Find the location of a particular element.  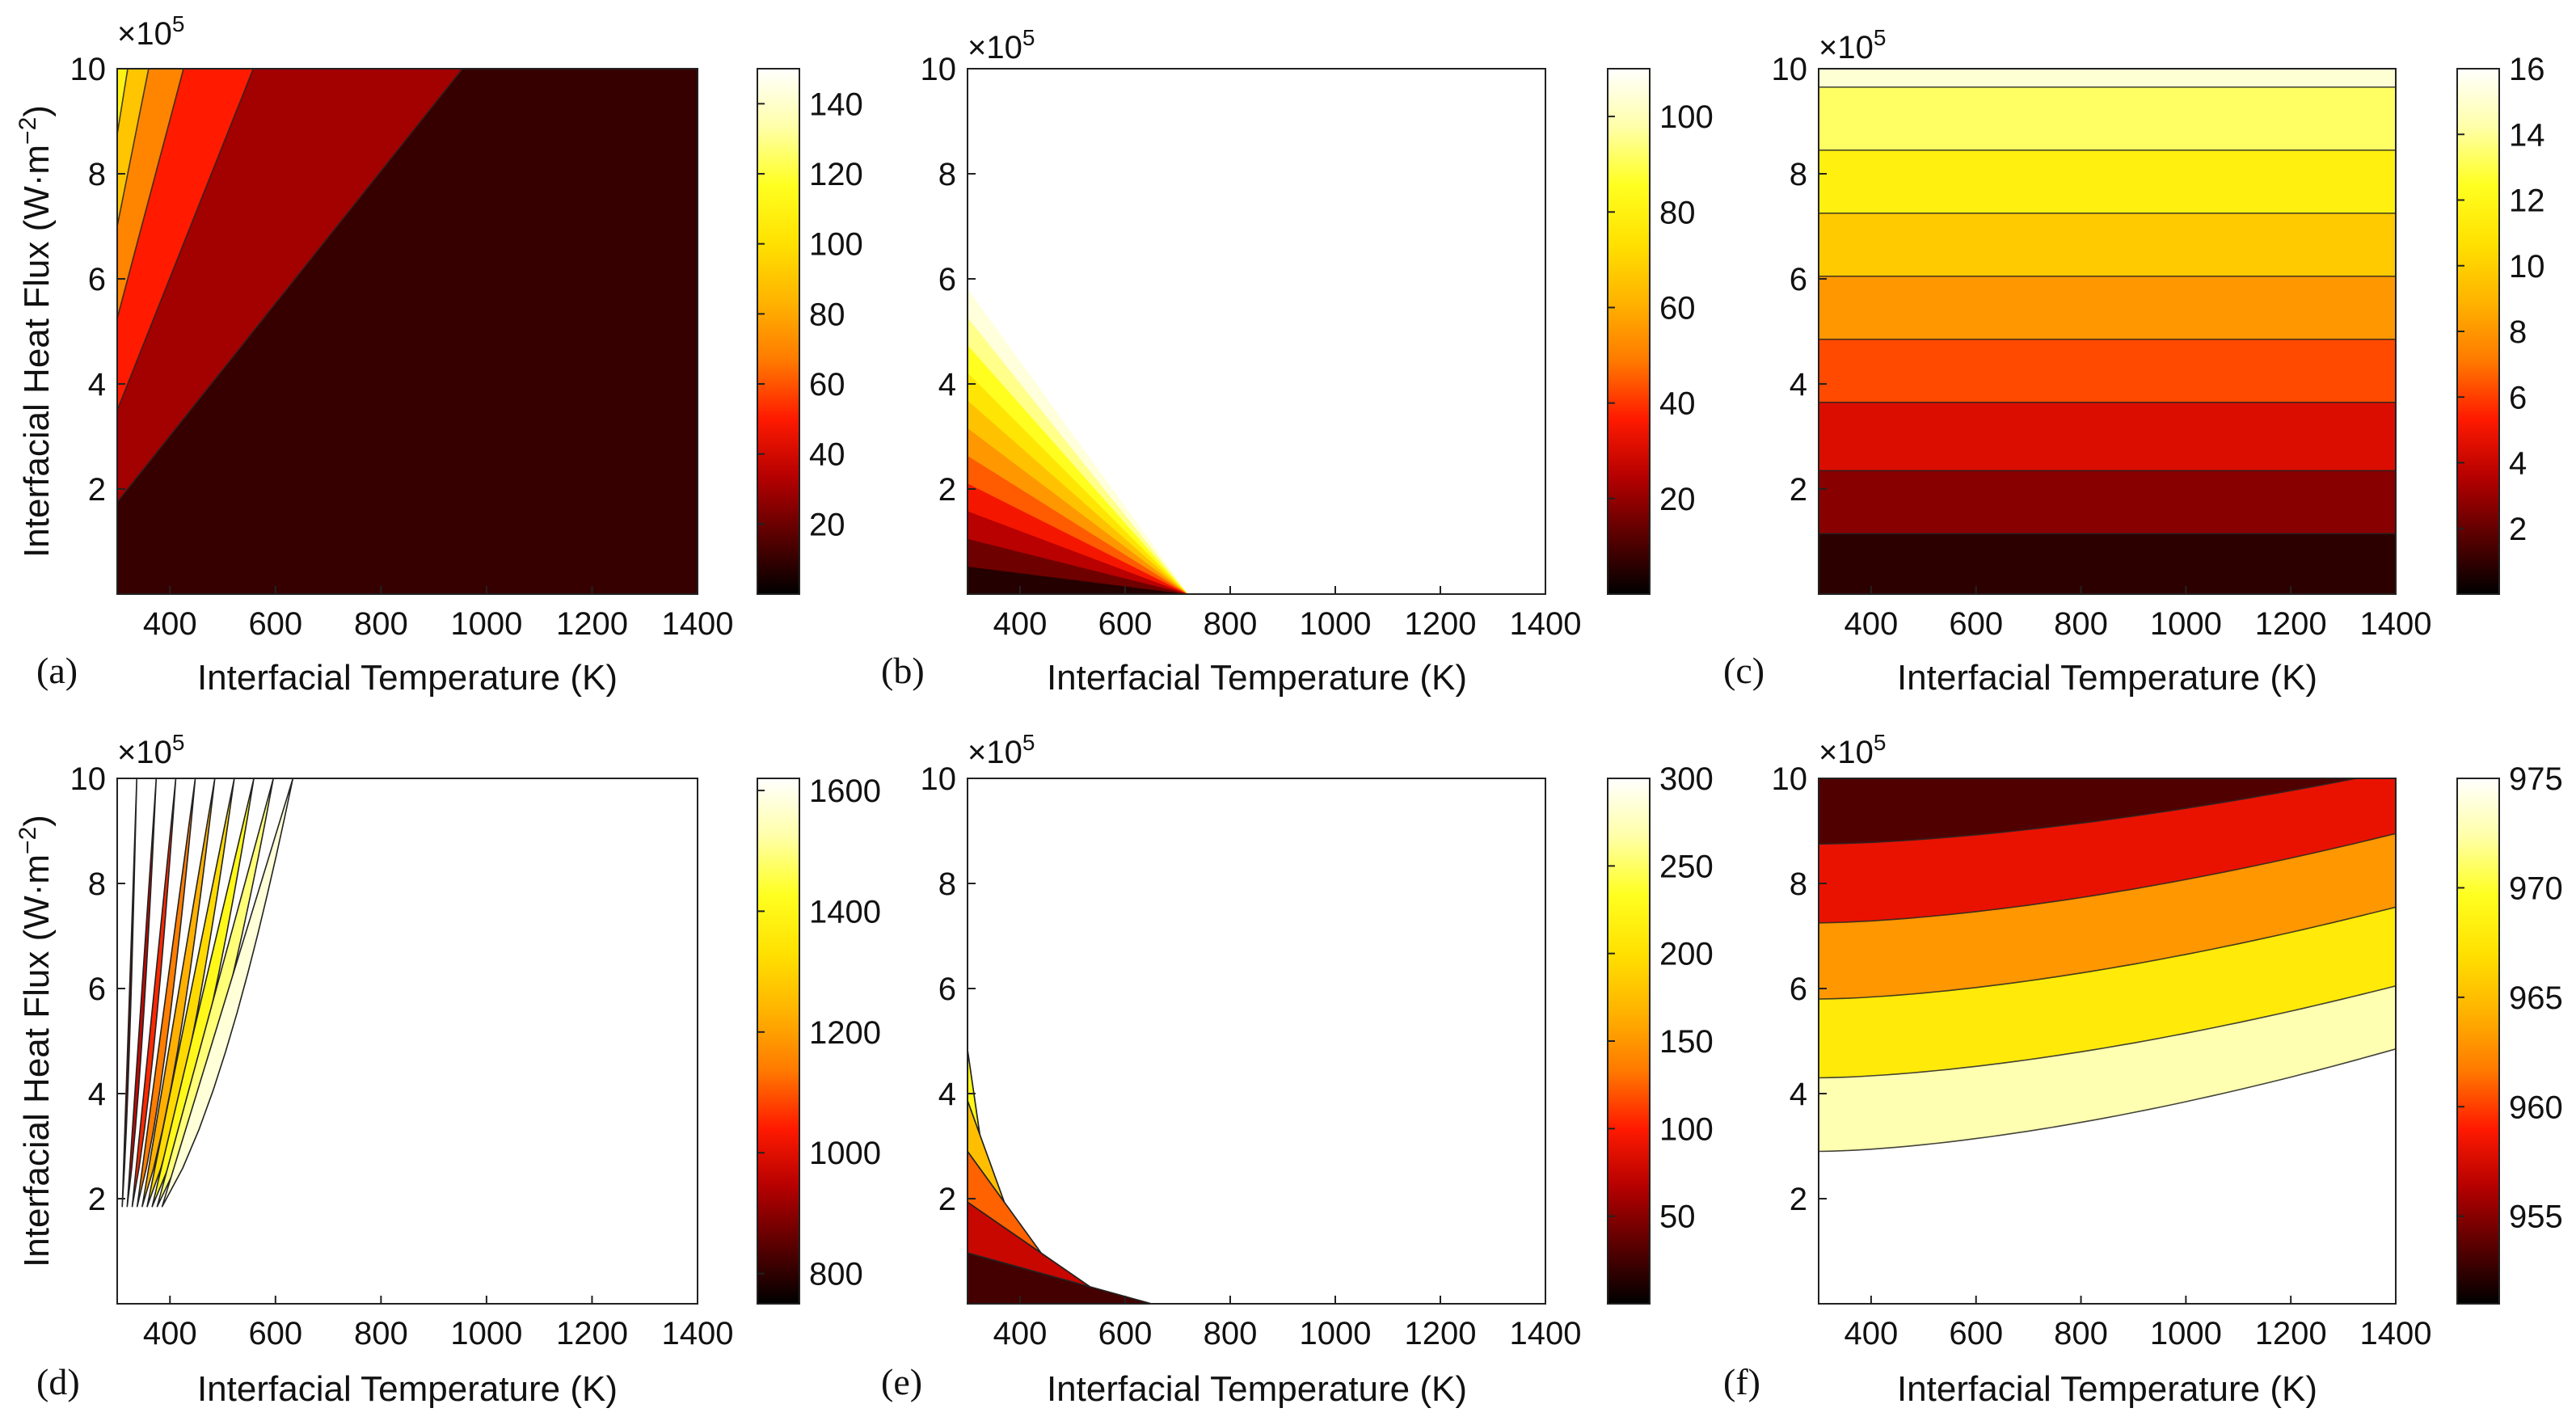

x-tick-label-e-400: 400 is located at coordinates (1020, 1333).